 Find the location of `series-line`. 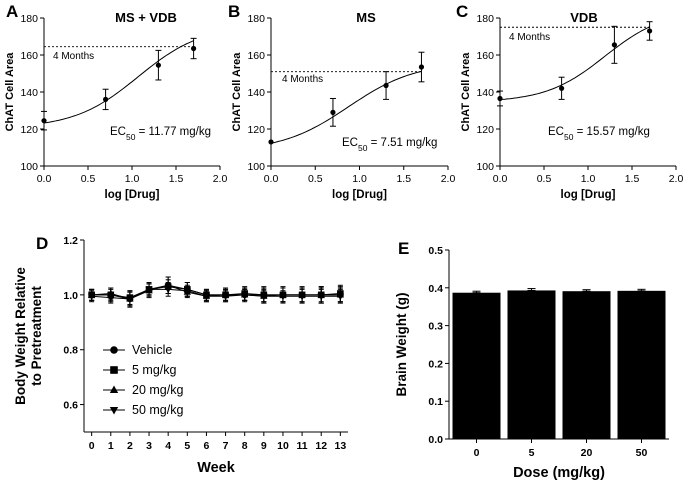

series-line is located at coordinates (216, 294).